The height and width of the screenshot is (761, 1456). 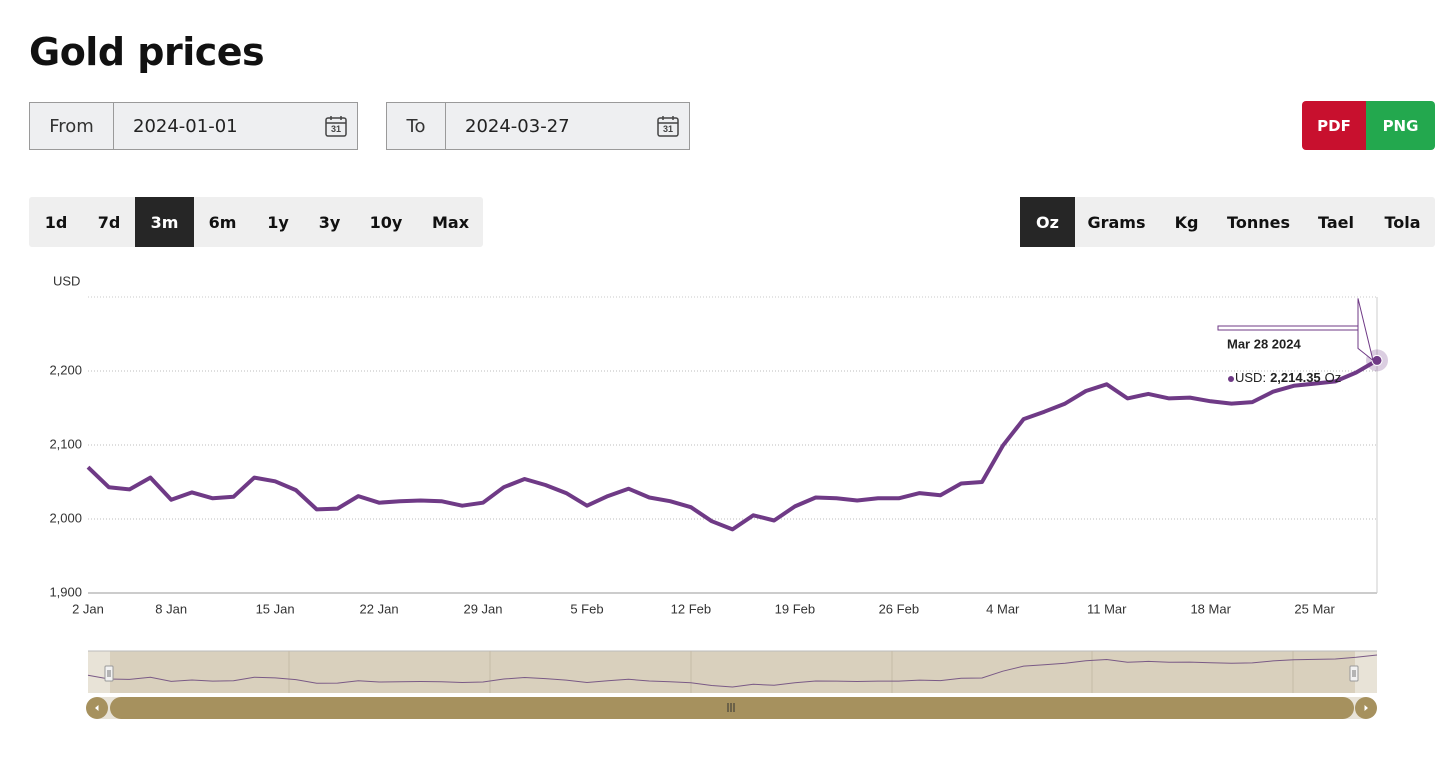 I want to click on selector-option: Grams, so click(x=1116, y=222).